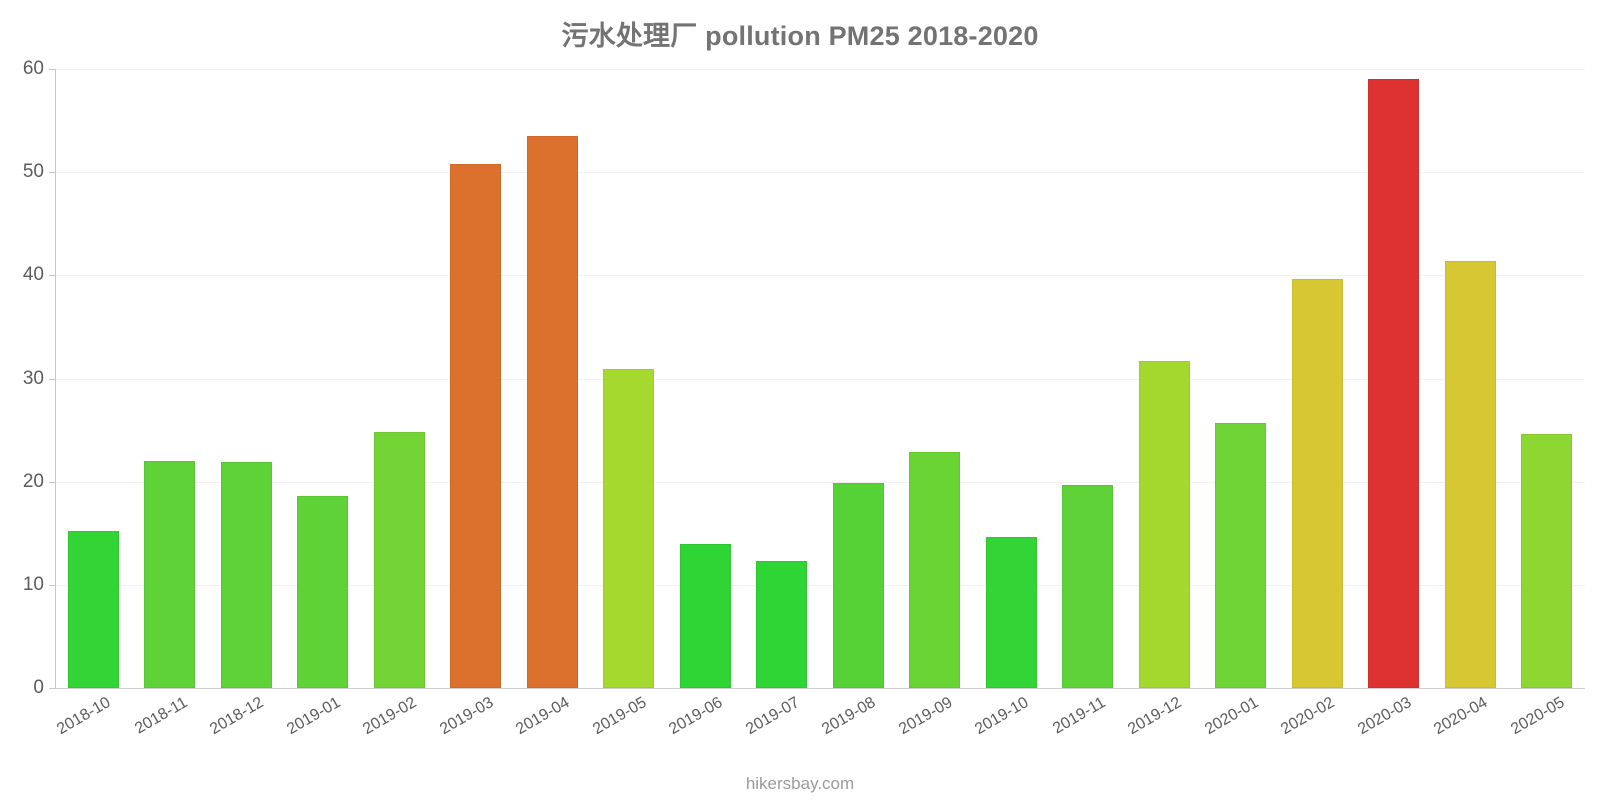 This screenshot has width=1600, height=800. What do you see at coordinates (849, 716) in the screenshot?
I see `x-tick-label: 2019-08` at bounding box center [849, 716].